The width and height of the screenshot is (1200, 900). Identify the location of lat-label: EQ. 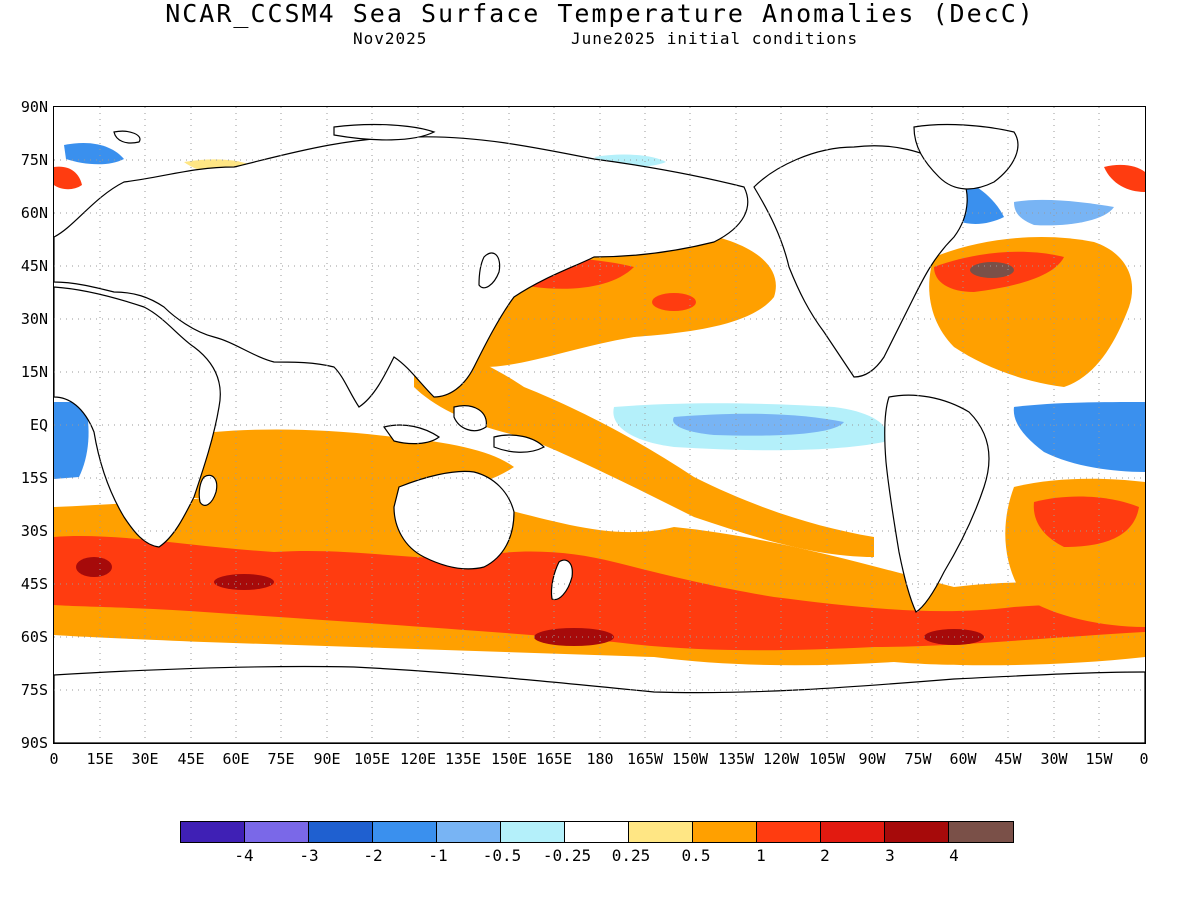
(38, 425).